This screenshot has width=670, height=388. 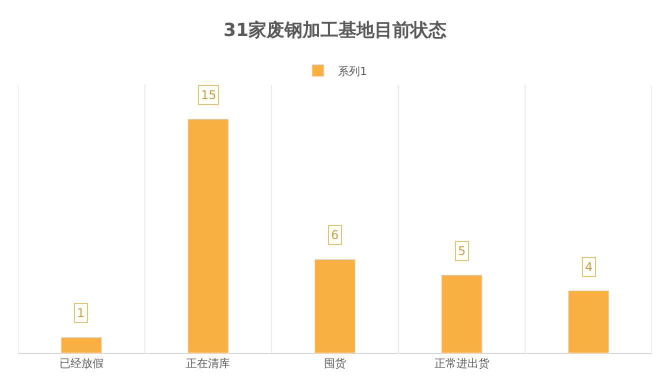 What do you see at coordinates (208, 363) in the screenshot?
I see `x-tick-label: 正在清库` at bounding box center [208, 363].